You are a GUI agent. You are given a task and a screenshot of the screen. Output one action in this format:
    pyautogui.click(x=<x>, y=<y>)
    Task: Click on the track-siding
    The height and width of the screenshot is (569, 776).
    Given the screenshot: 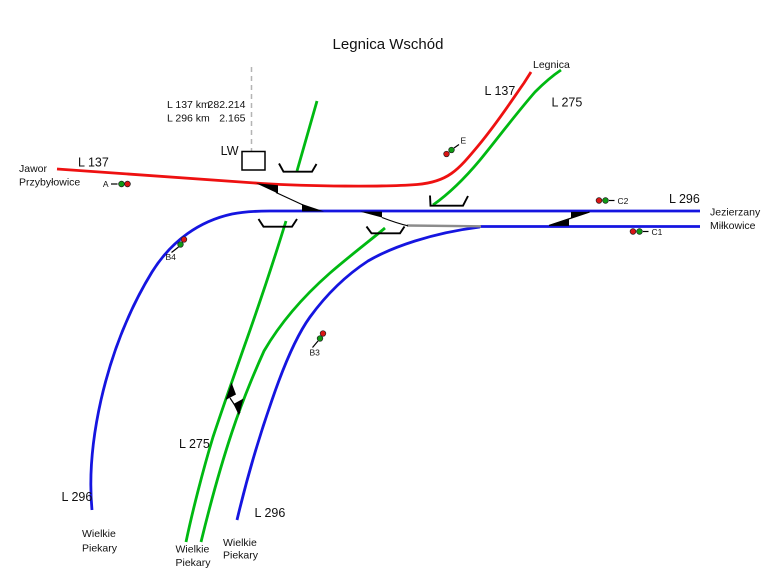 What is the action you would take?
    pyautogui.click(x=444, y=226)
    